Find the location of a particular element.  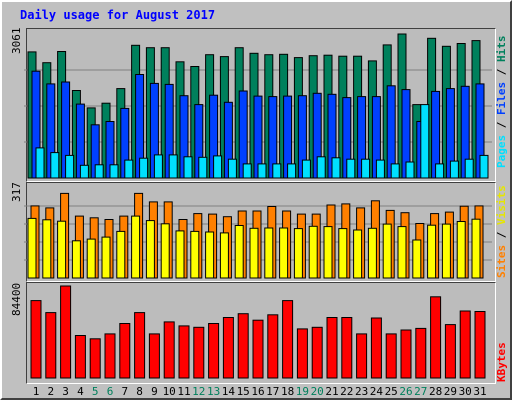

legend-kbytes: KBytes is located at coordinates (501, 362).